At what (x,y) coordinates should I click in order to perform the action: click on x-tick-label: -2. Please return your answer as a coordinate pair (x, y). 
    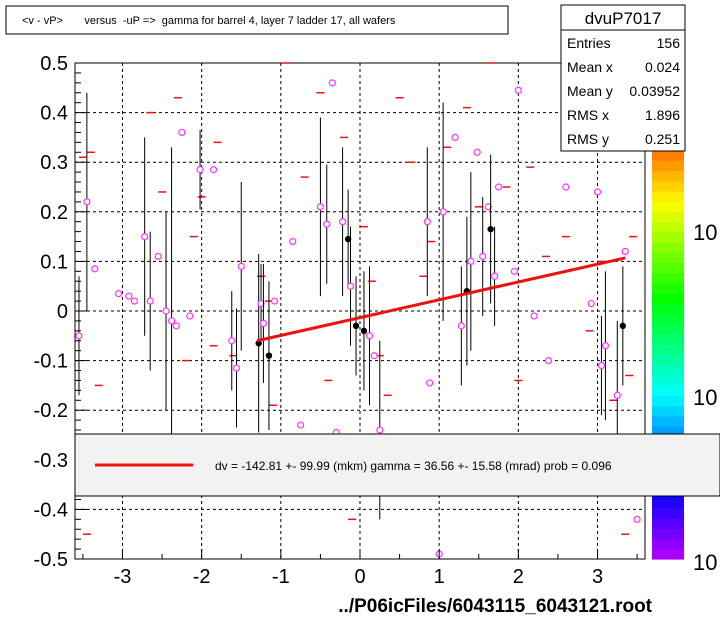
    Looking at the image, I should click on (202, 577).